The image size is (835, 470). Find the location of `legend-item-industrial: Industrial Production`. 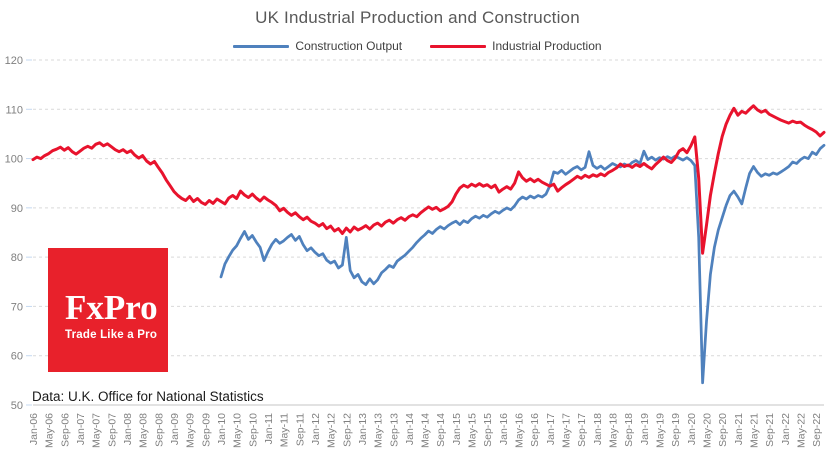

legend-item-industrial: Industrial Production is located at coordinates (516, 46).